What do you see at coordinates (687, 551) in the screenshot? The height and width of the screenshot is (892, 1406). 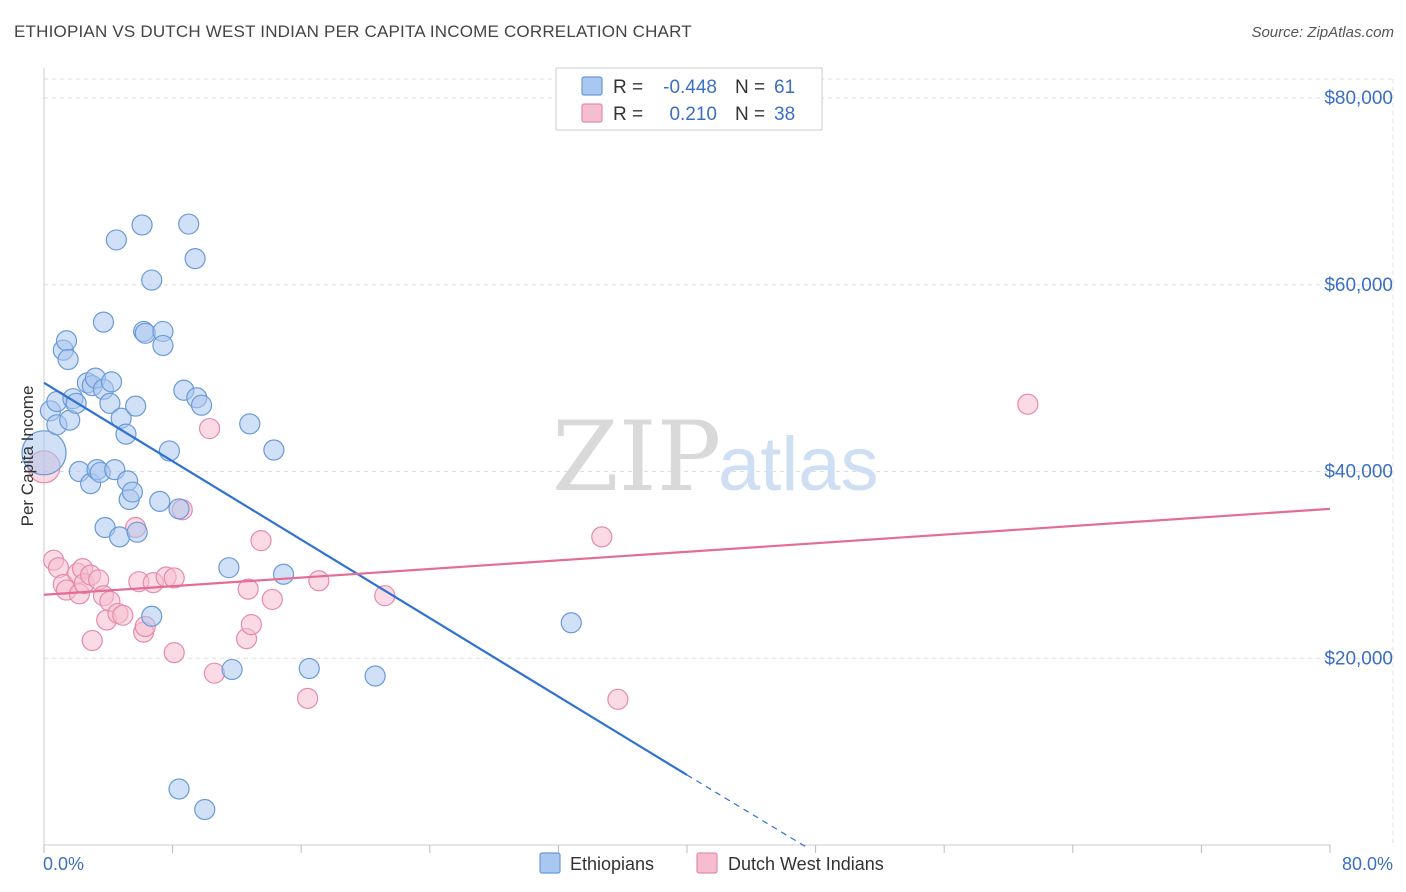 I see `dutch-west-indians-trend-line` at bounding box center [687, 551].